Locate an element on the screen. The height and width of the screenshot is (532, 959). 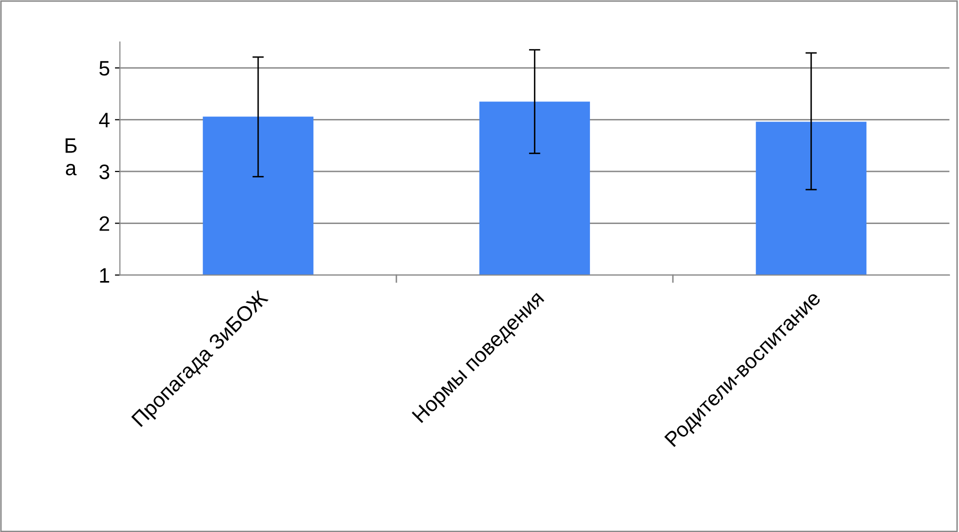
y-tick-label: 2 is located at coordinates (105, 223).